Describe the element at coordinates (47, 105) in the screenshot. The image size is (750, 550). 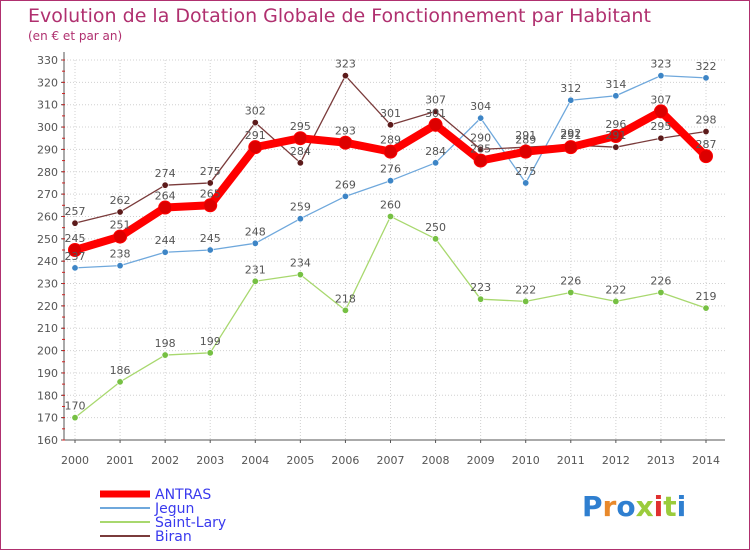
I see `y-tick-label: 310` at that location.